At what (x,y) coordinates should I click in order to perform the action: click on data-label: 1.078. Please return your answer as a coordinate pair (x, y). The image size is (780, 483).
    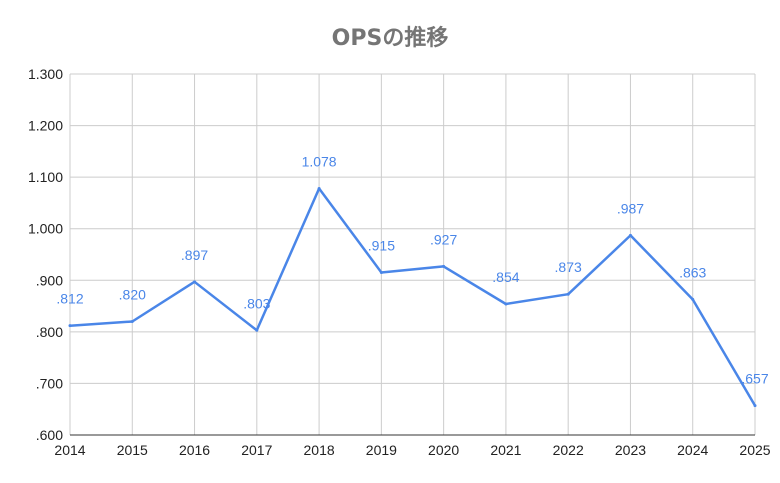
    Looking at the image, I should click on (319, 161).